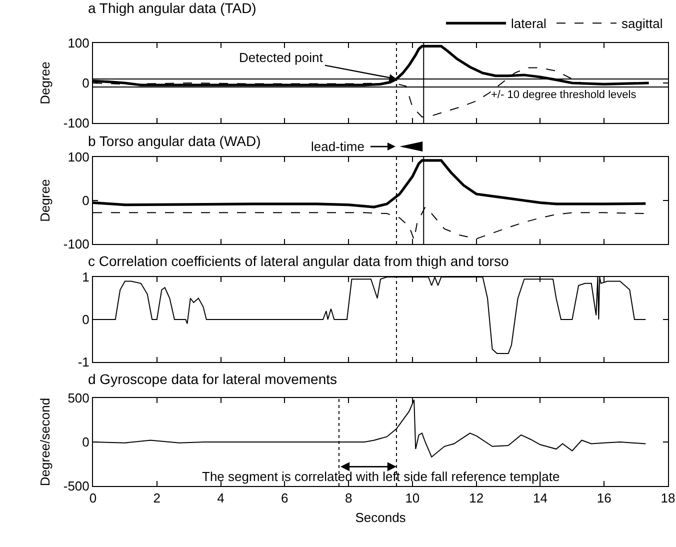  I want to click on x-tick-label: 10, so click(412, 498).